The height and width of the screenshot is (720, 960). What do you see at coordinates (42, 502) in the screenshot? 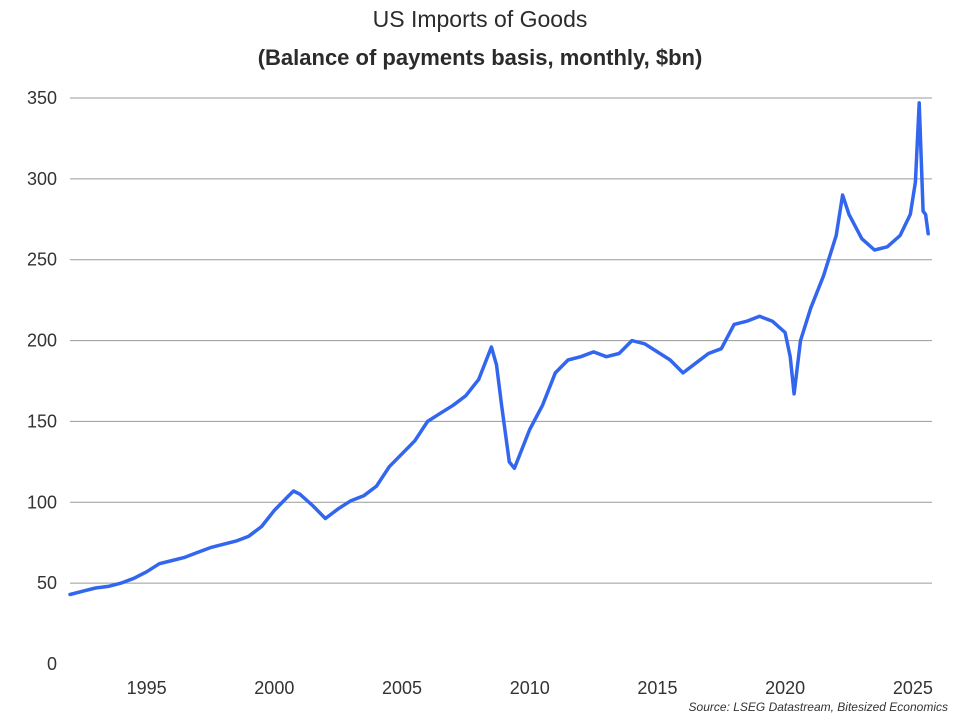
I see `y-tick-label: 100` at bounding box center [42, 502].